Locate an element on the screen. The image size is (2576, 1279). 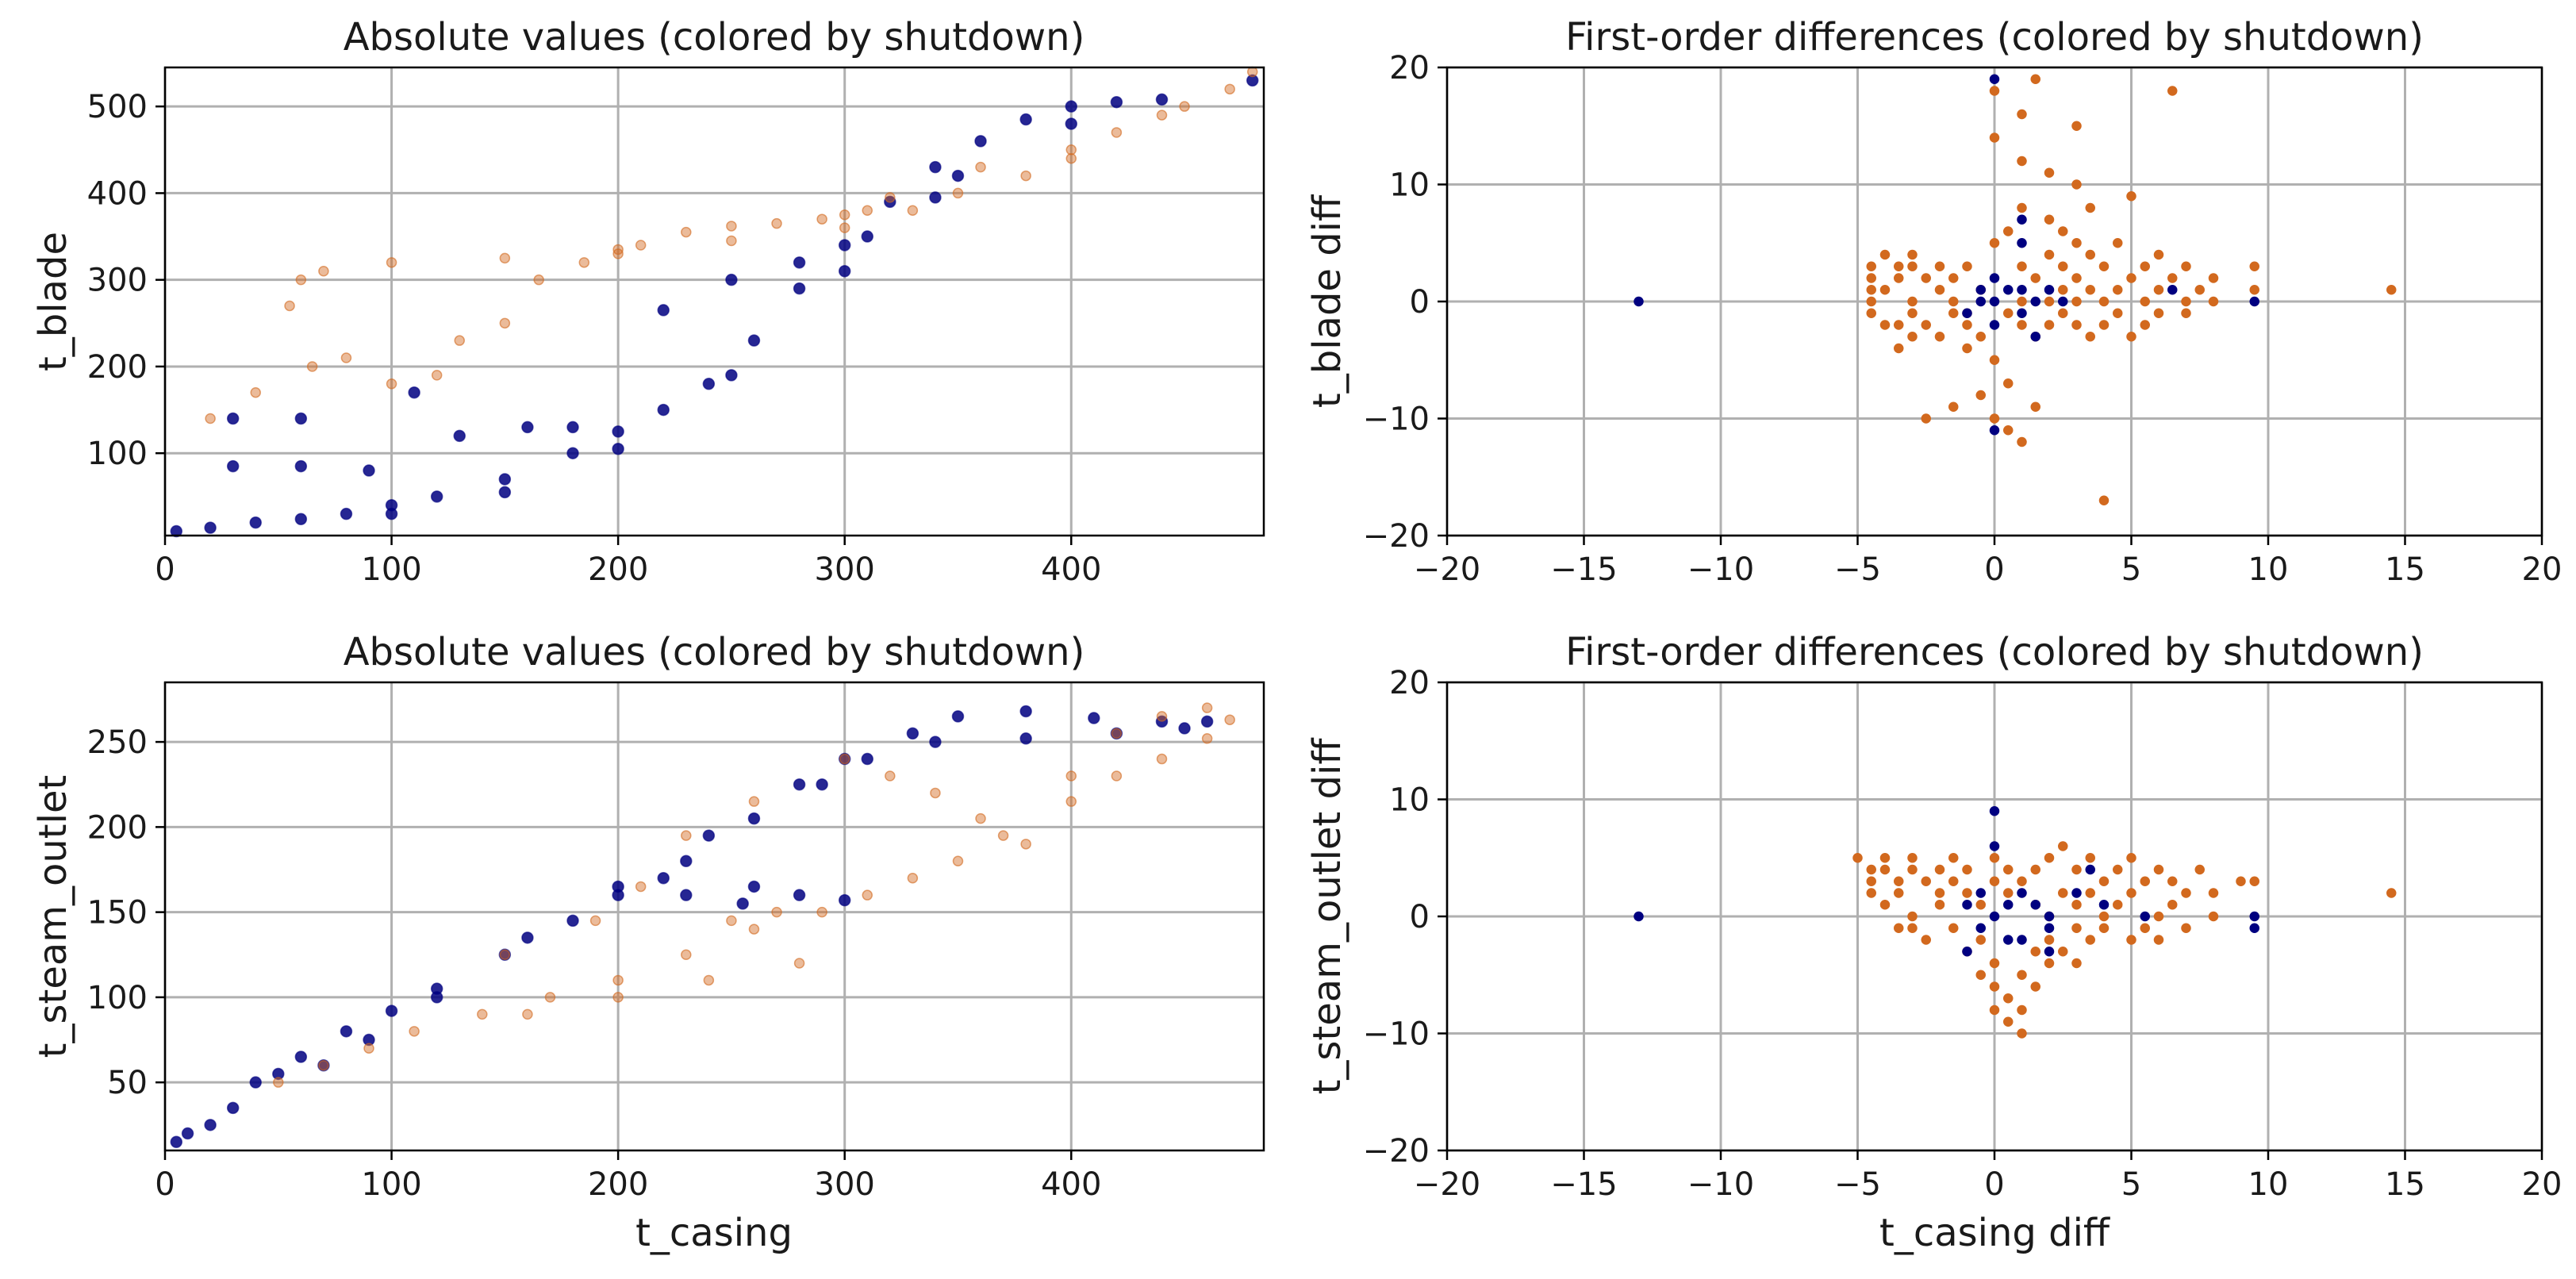
x-tick-label: −10 is located at coordinates (1720, 1184).